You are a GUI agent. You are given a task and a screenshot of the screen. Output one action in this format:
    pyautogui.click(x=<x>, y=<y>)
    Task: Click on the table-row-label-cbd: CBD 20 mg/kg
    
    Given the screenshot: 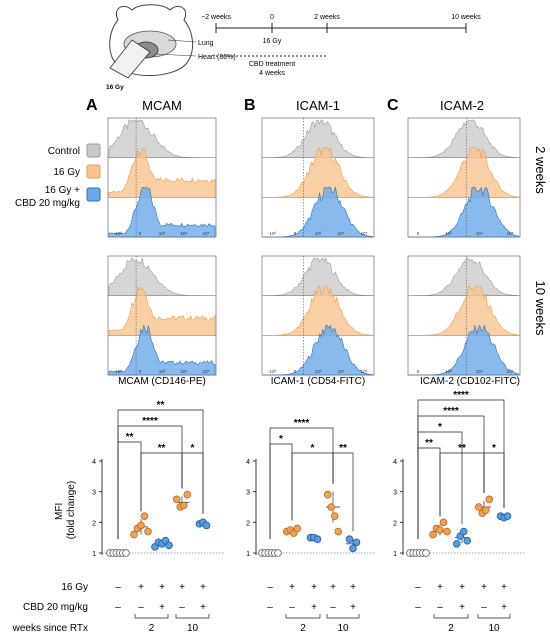 What is the action you would take?
    pyautogui.click(x=55, y=607)
    